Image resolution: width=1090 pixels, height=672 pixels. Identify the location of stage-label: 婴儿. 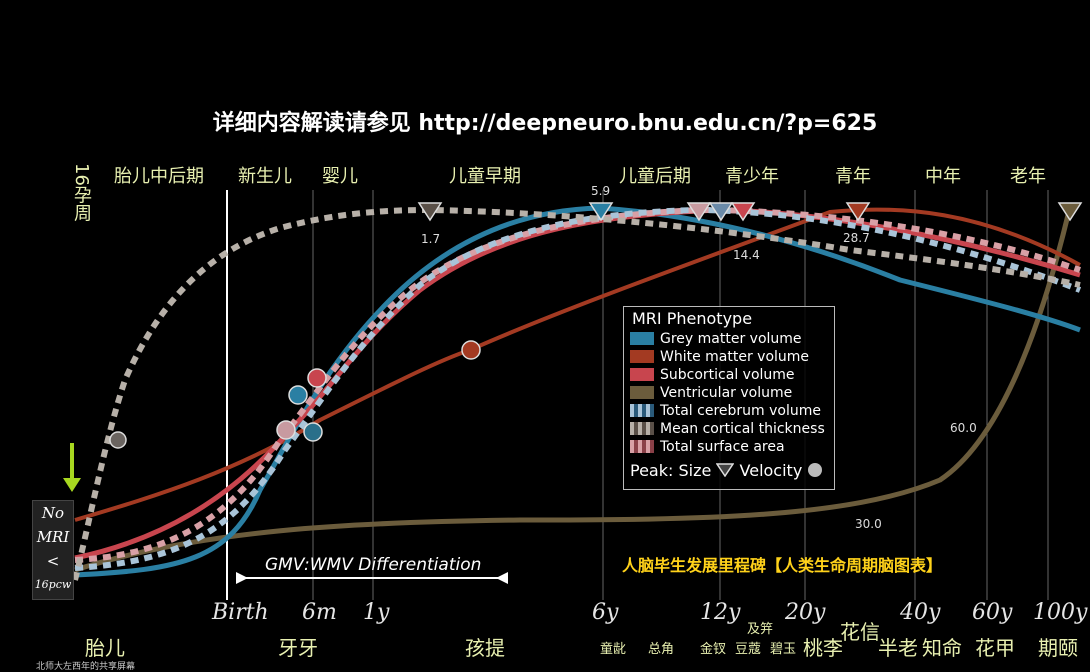
(340, 176).